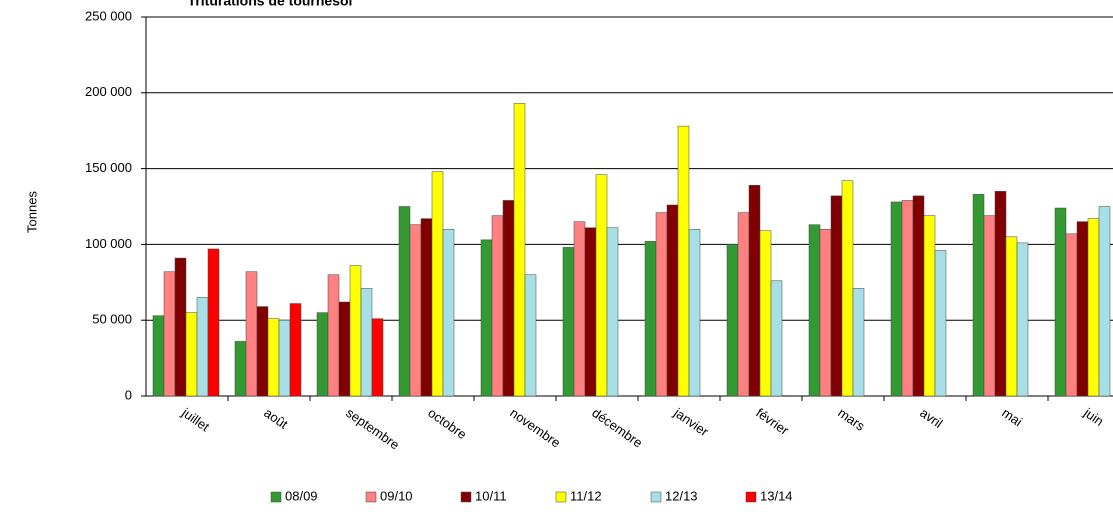 This screenshot has width=1113, height=517. What do you see at coordinates (617, 427) in the screenshot?
I see `x-tick-label: décembre` at bounding box center [617, 427].